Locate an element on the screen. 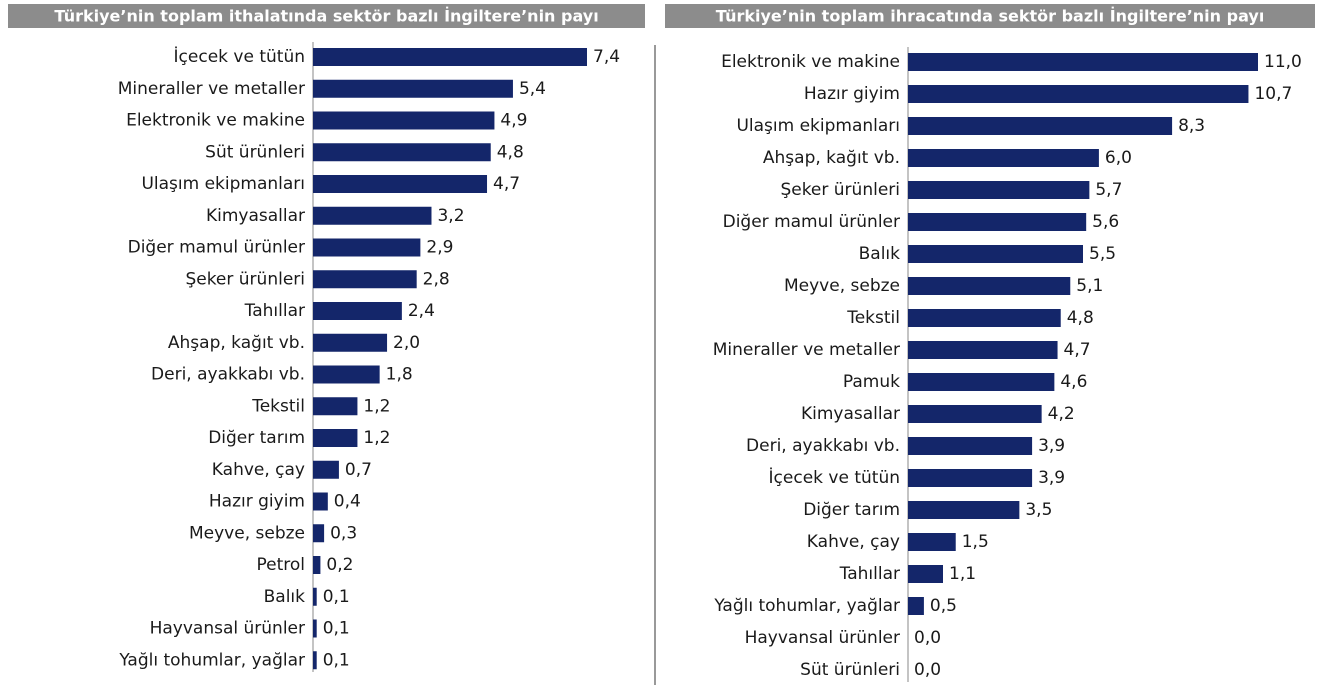 This screenshot has width=1323, height=689. value-label: 1,5 is located at coordinates (975, 542).